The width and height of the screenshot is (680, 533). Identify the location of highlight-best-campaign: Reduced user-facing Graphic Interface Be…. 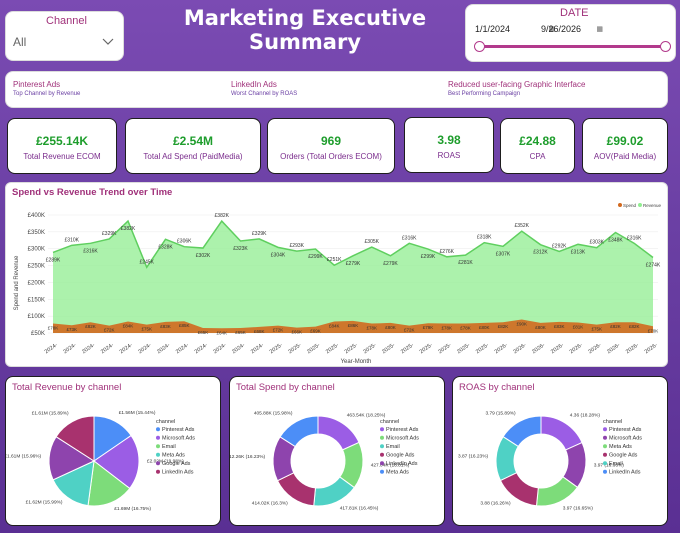
(516, 88).